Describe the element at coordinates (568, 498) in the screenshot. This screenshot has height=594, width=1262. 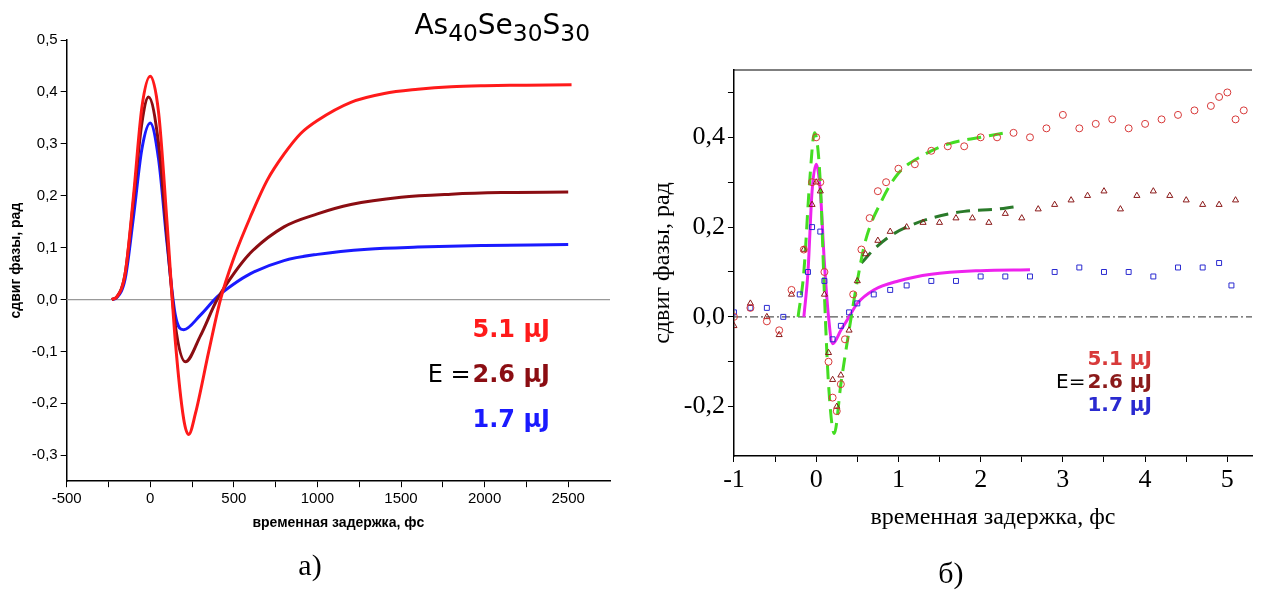
I see `x-tick-label: 2500` at that location.